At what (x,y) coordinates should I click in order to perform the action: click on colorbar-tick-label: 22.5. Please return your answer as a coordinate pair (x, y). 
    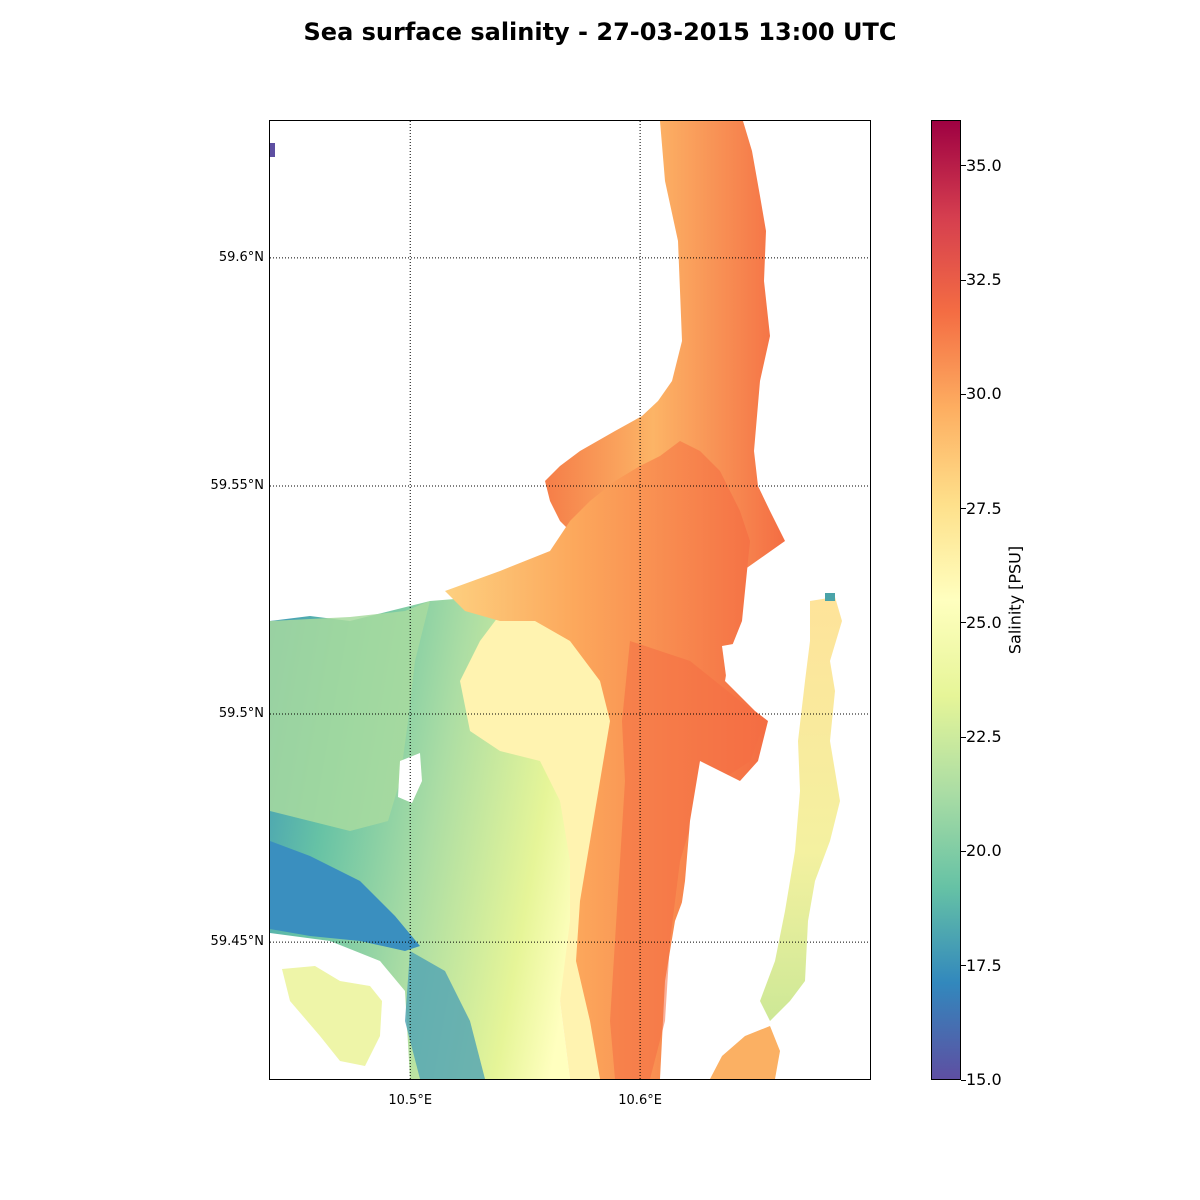
    Looking at the image, I should click on (984, 737).